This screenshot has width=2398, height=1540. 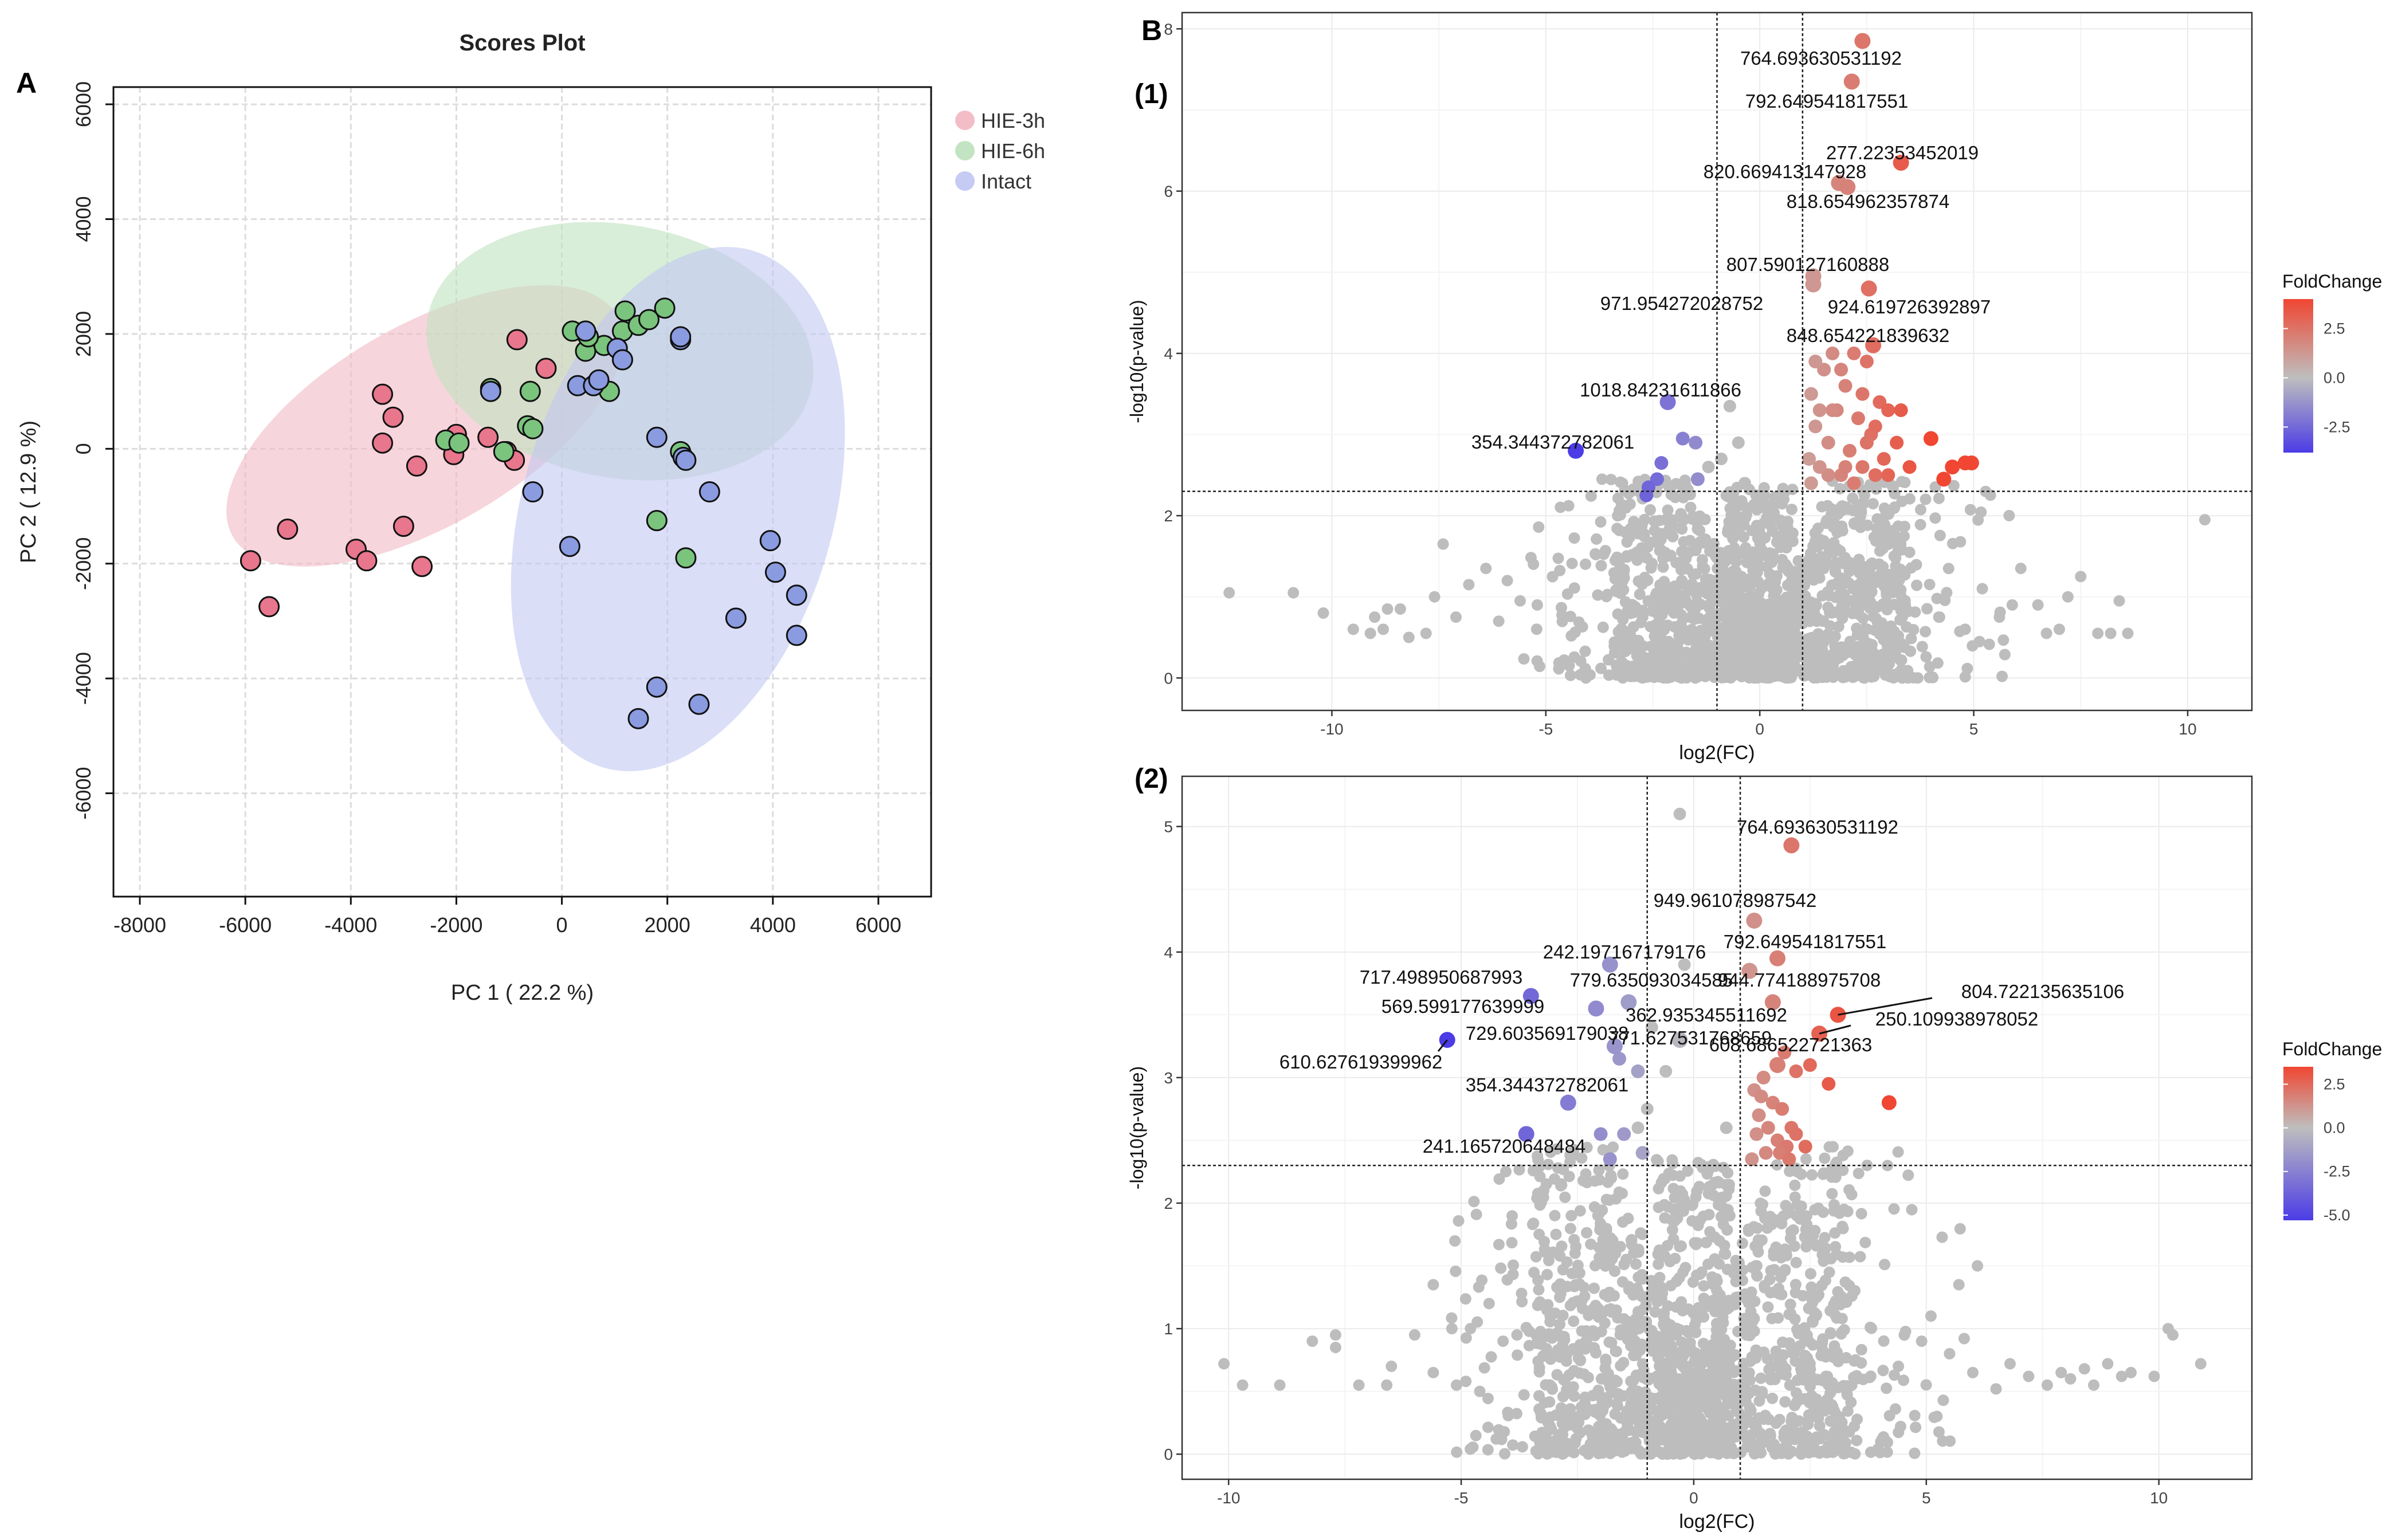 I want to click on colorbar-tick-label: 0.0, so click(x=2334, y=1128).